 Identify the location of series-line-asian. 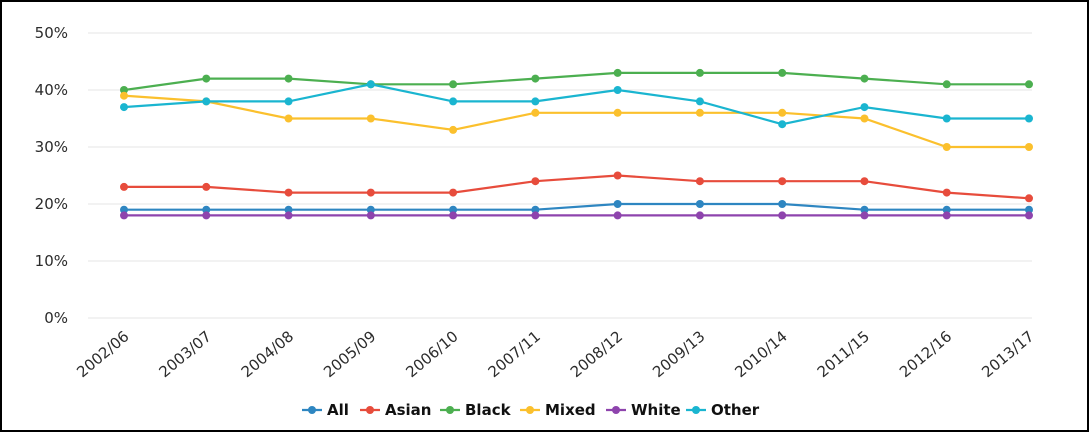
(577, 187).